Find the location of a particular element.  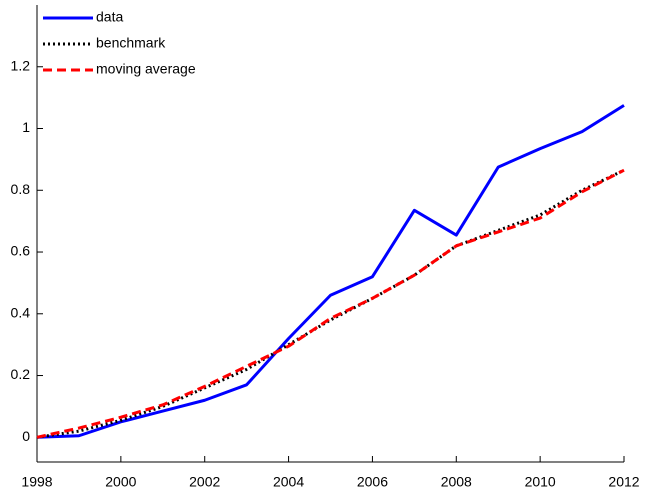

x-tick-label: 2012 is located at coordinates (623, 482).